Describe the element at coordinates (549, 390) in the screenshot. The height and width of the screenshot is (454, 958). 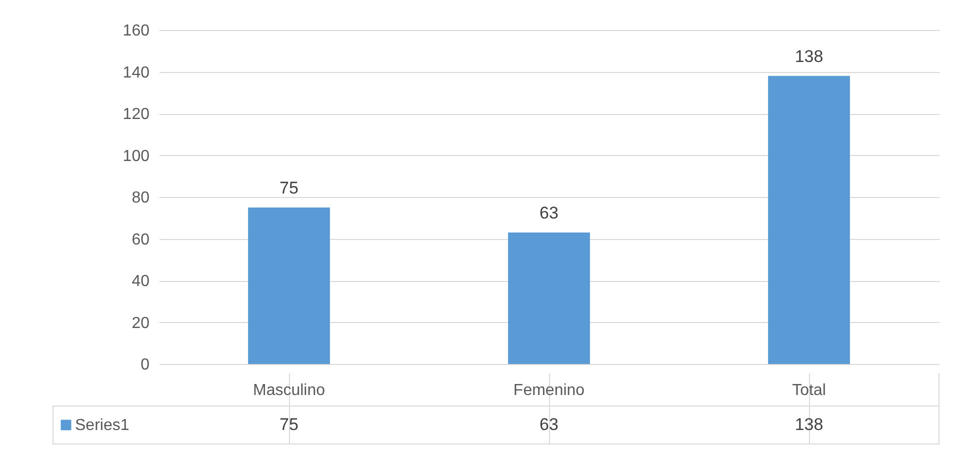
I see `x-tick-label: Femenino` at that location.